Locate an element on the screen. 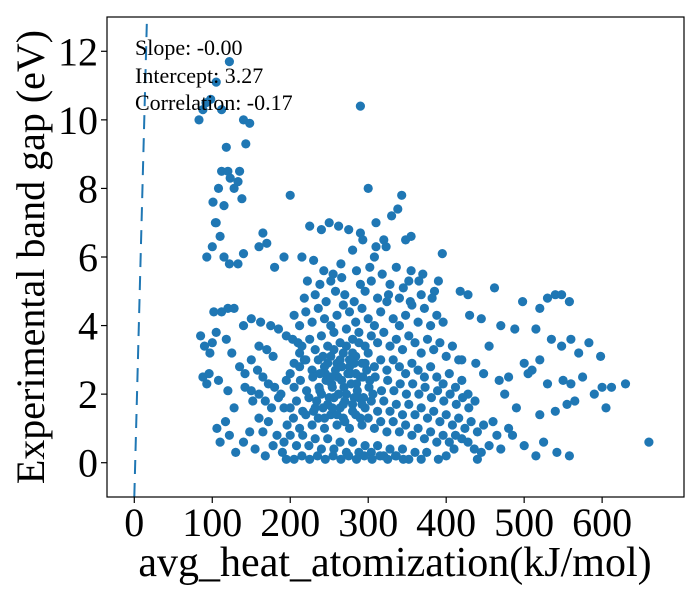  y-tick-label: 6 is located at coordinates (88, 257).